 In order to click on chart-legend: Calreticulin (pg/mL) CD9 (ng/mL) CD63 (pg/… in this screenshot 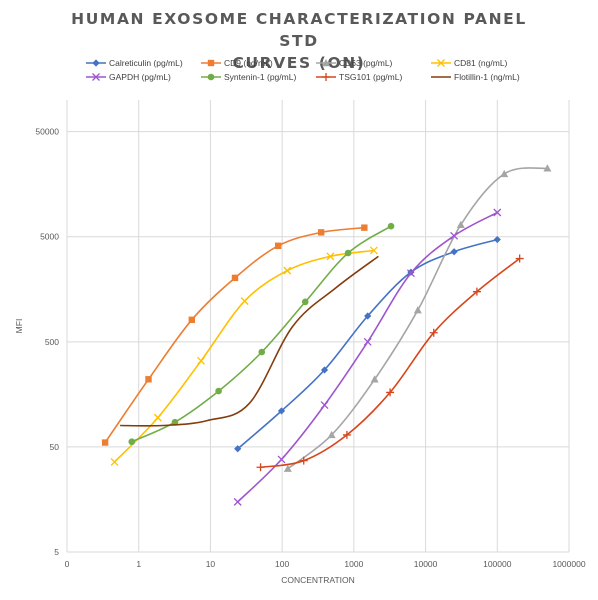, I will do `click(316, 70)`.